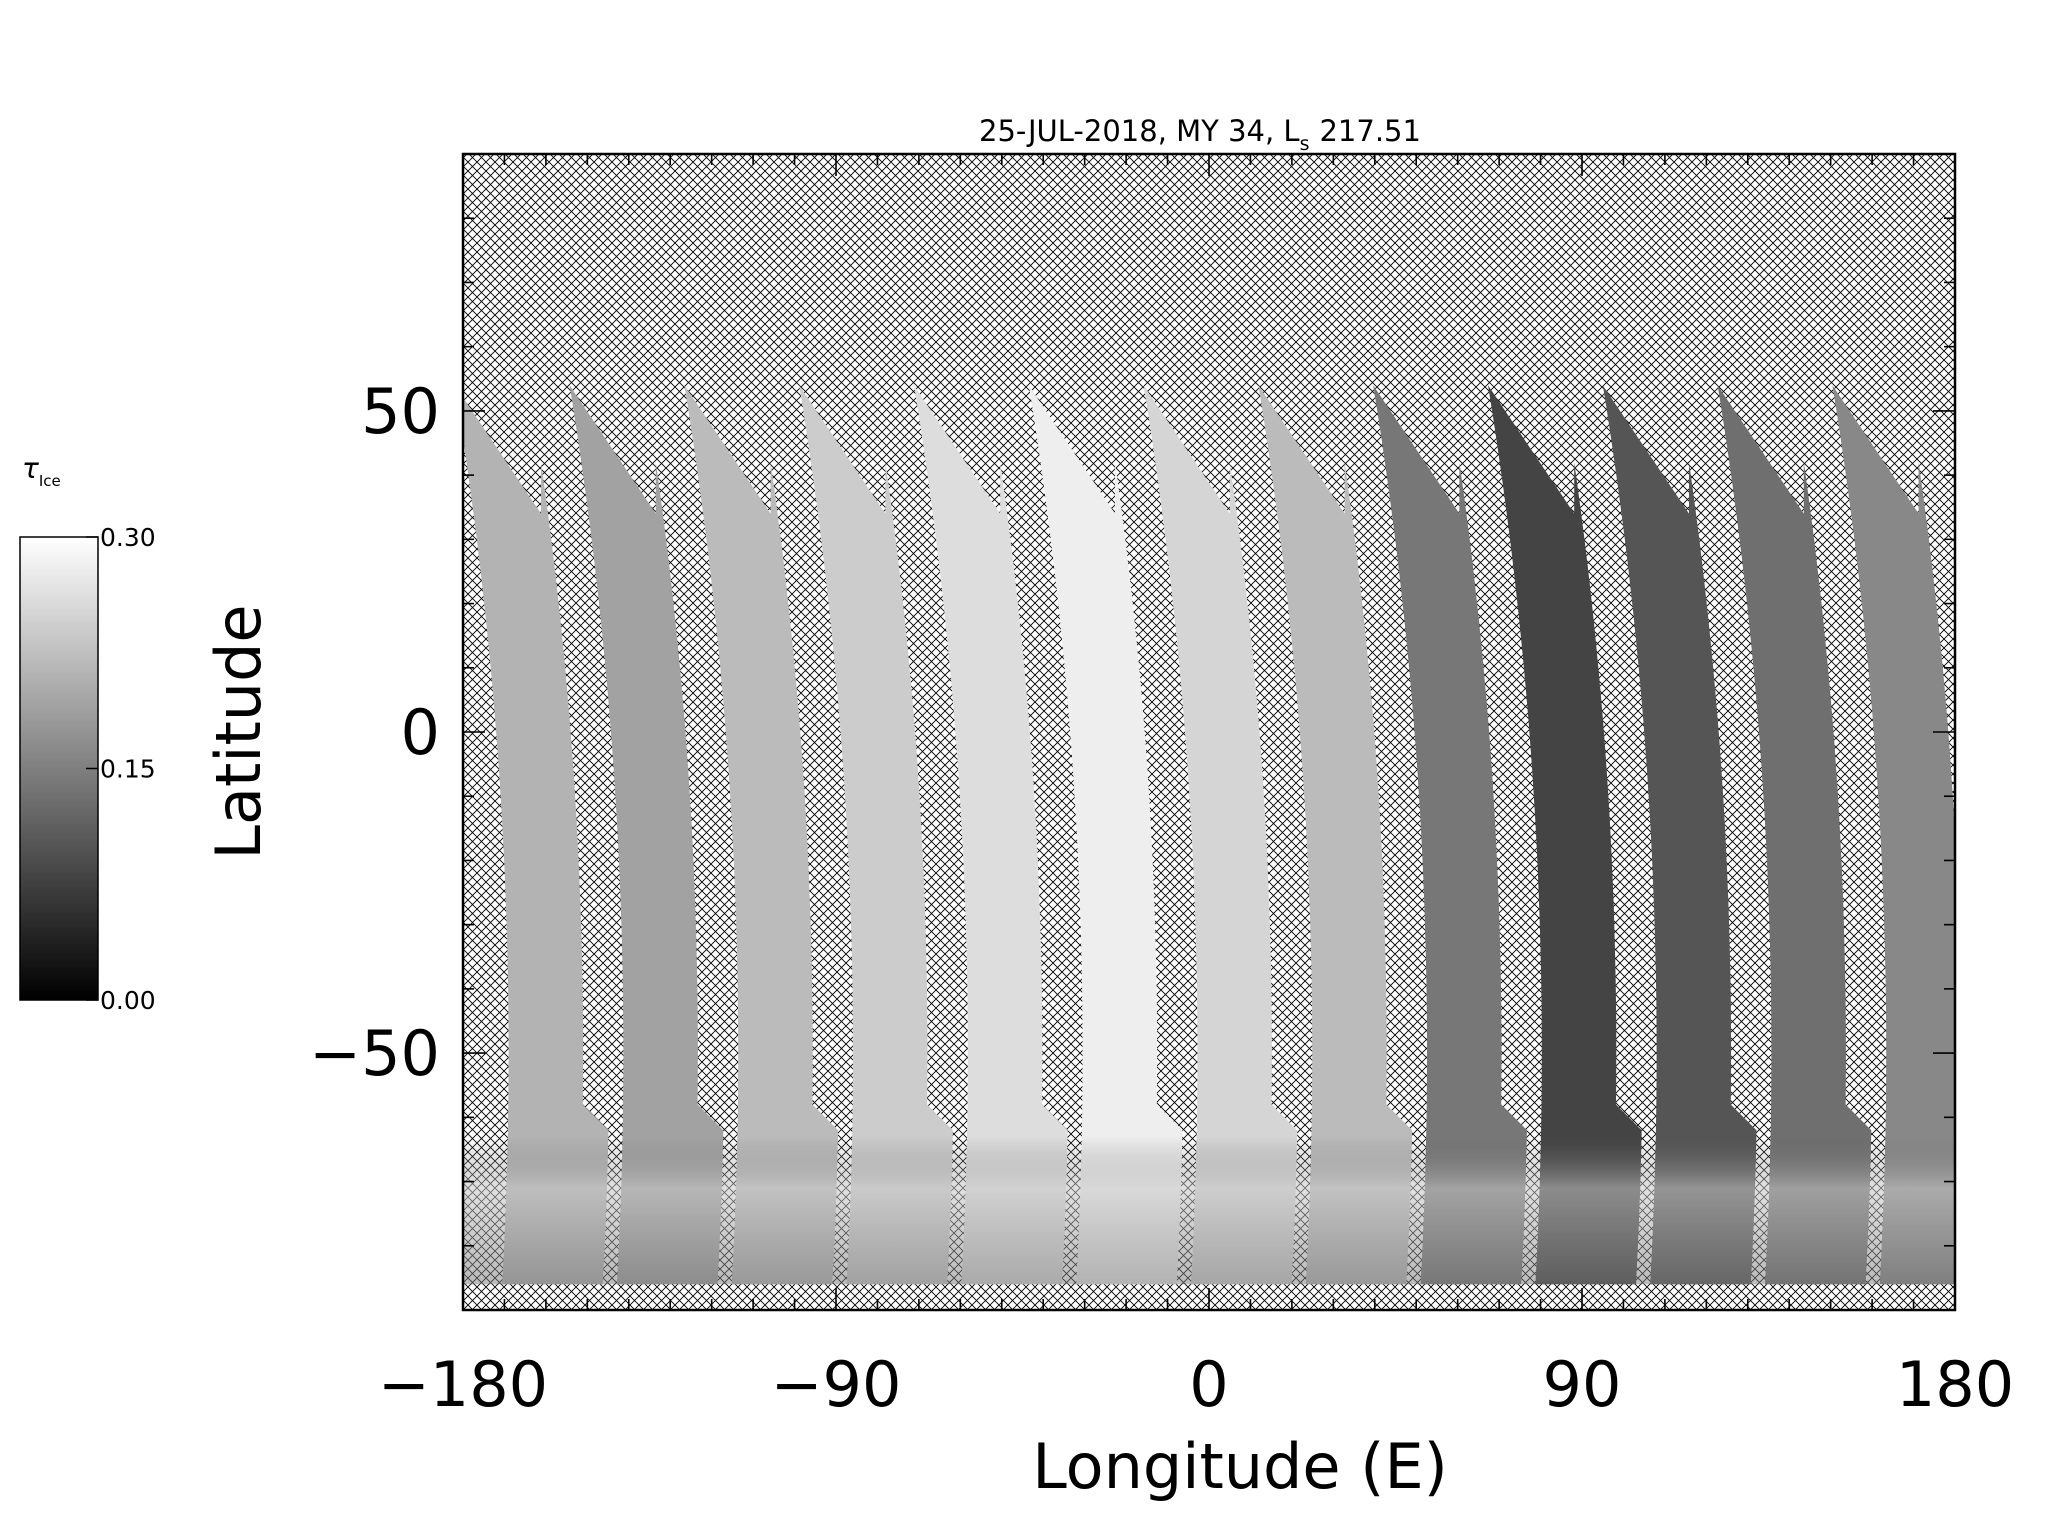  Describe the element at coordinates (836, 1384) in the screenshot. I see `x-tick-label: −90` at that location.